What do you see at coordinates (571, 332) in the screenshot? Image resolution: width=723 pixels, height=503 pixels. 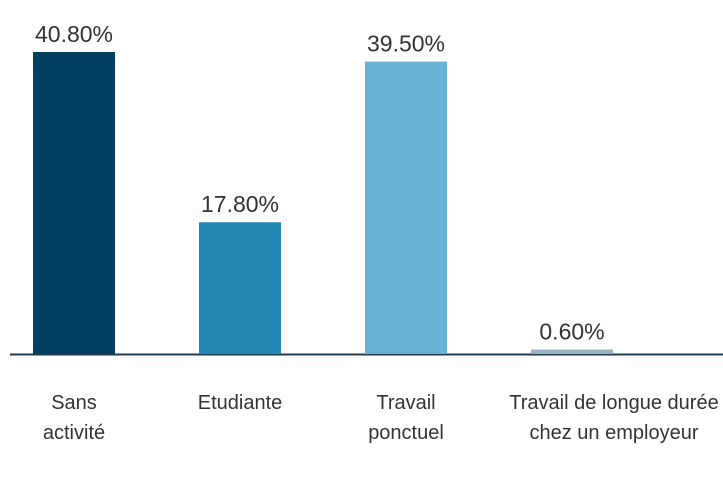 I see `value-label: 0.60%` at bounding box center [571, 332].